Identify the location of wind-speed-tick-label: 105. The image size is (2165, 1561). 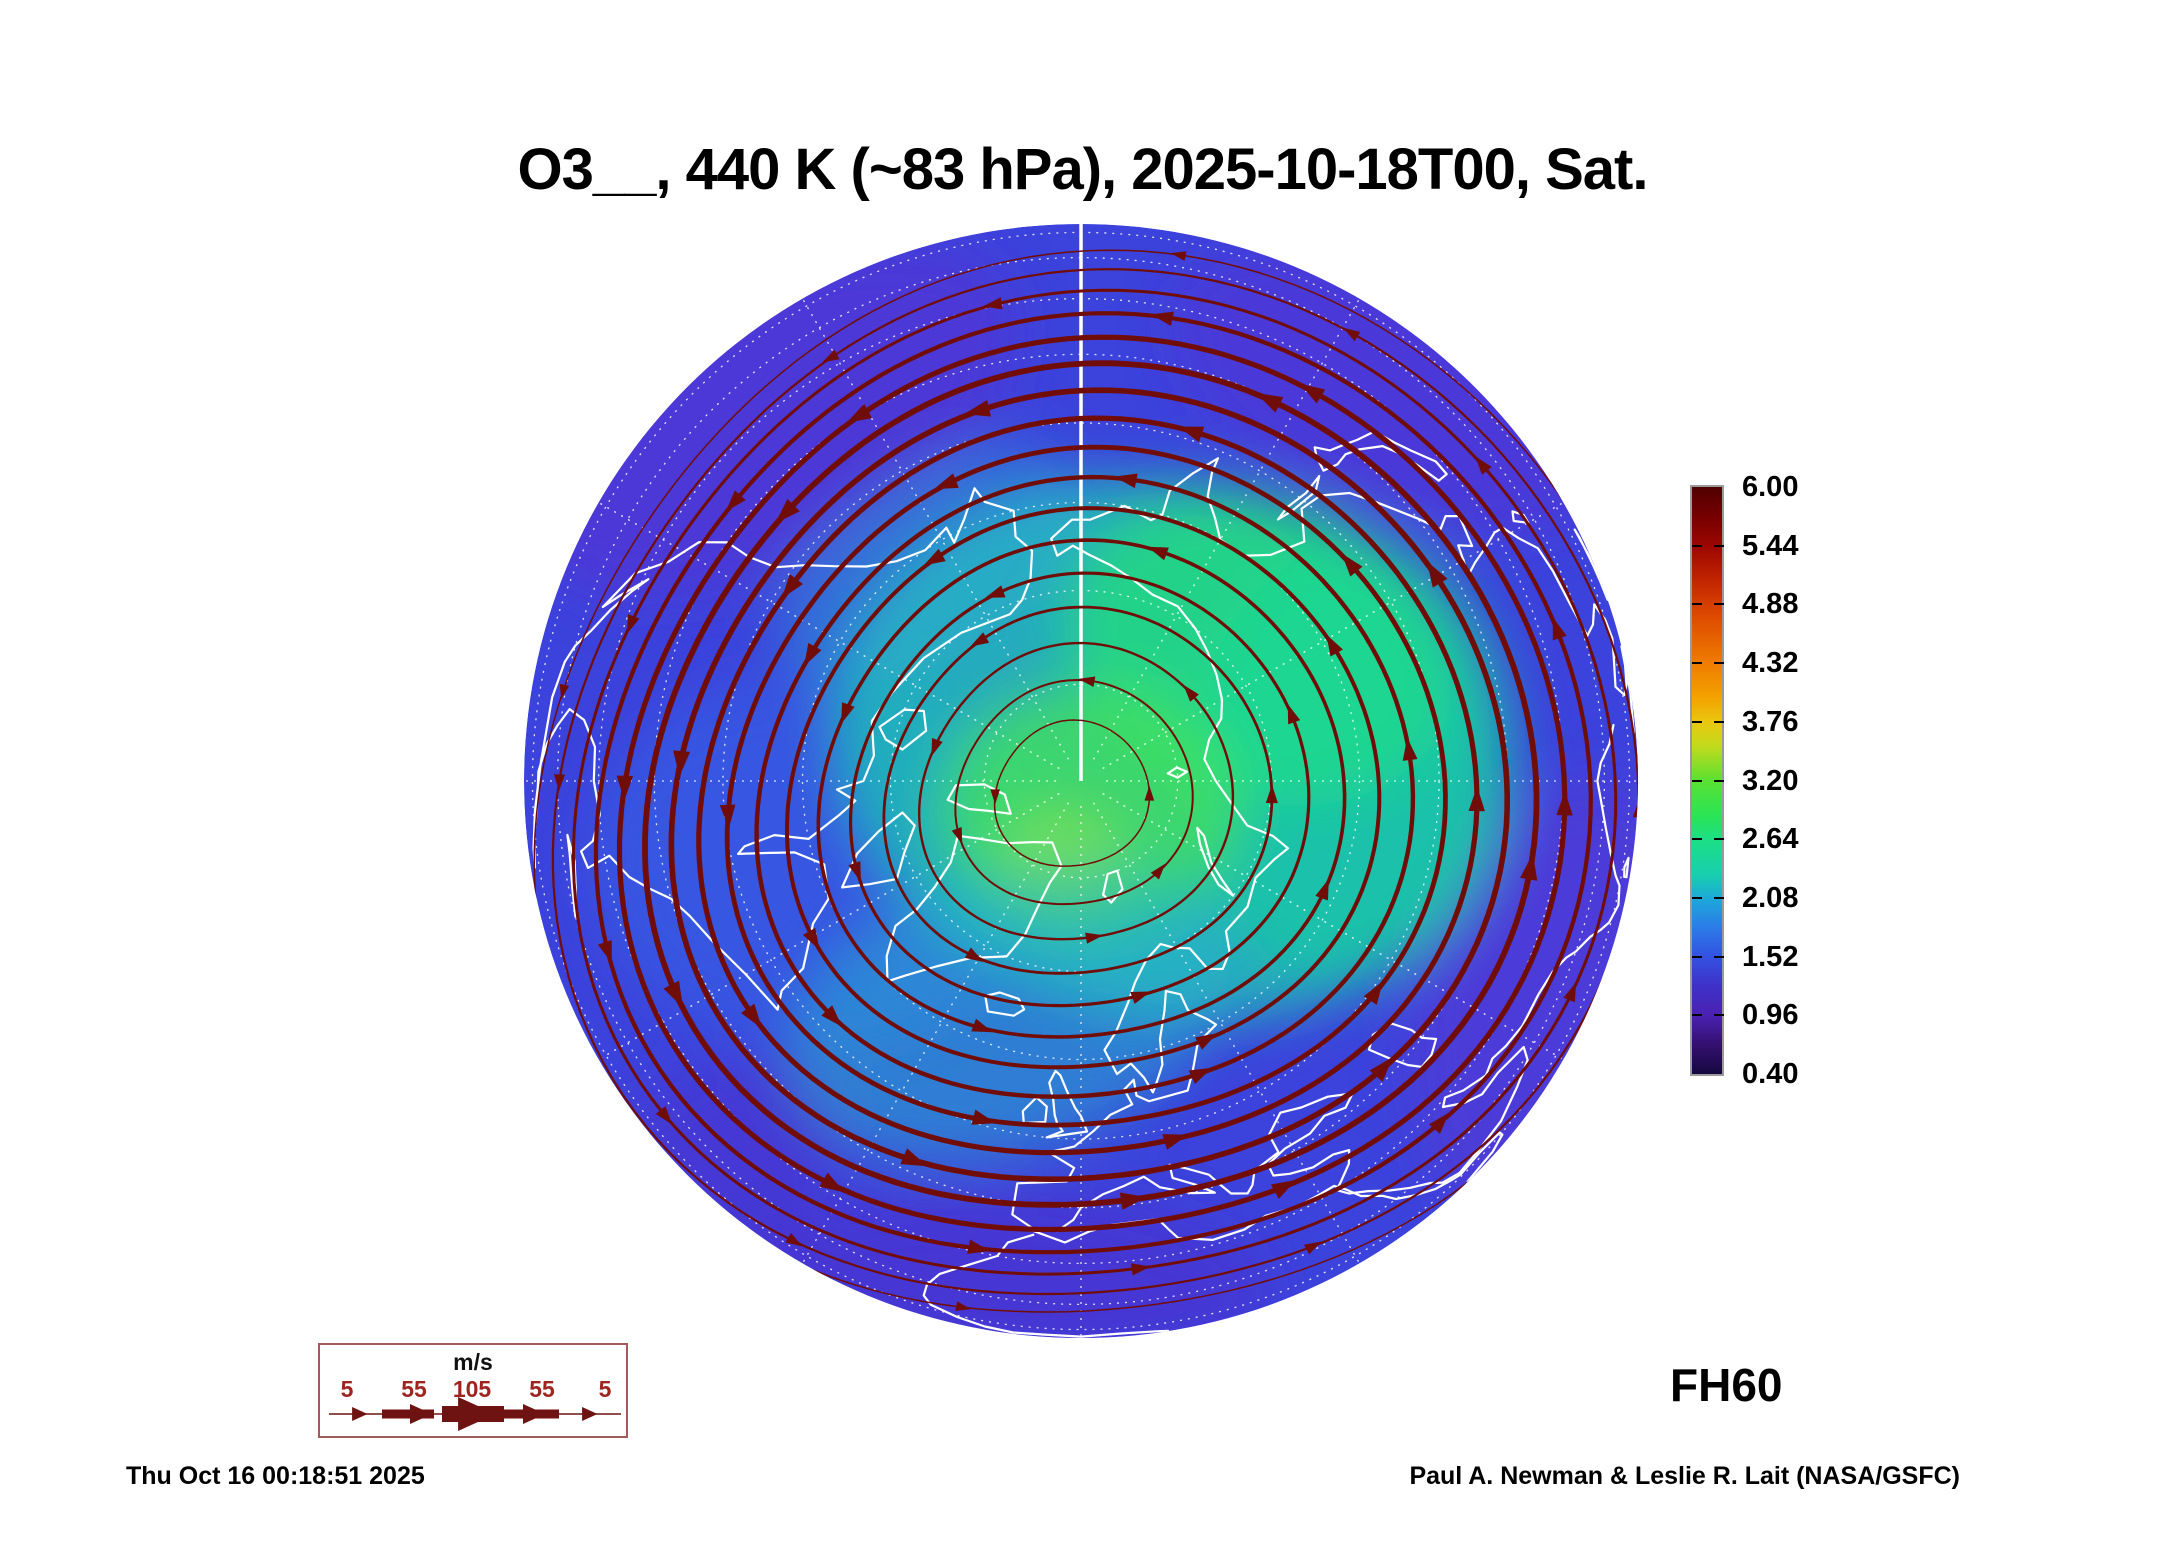
(472, 1389).